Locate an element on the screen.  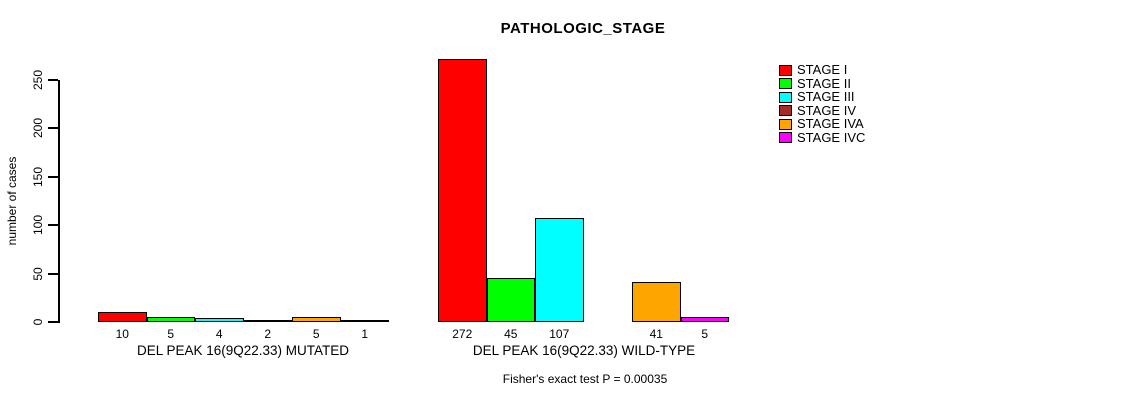
y-tick-label: 0 is located at coordinates (38, 322).